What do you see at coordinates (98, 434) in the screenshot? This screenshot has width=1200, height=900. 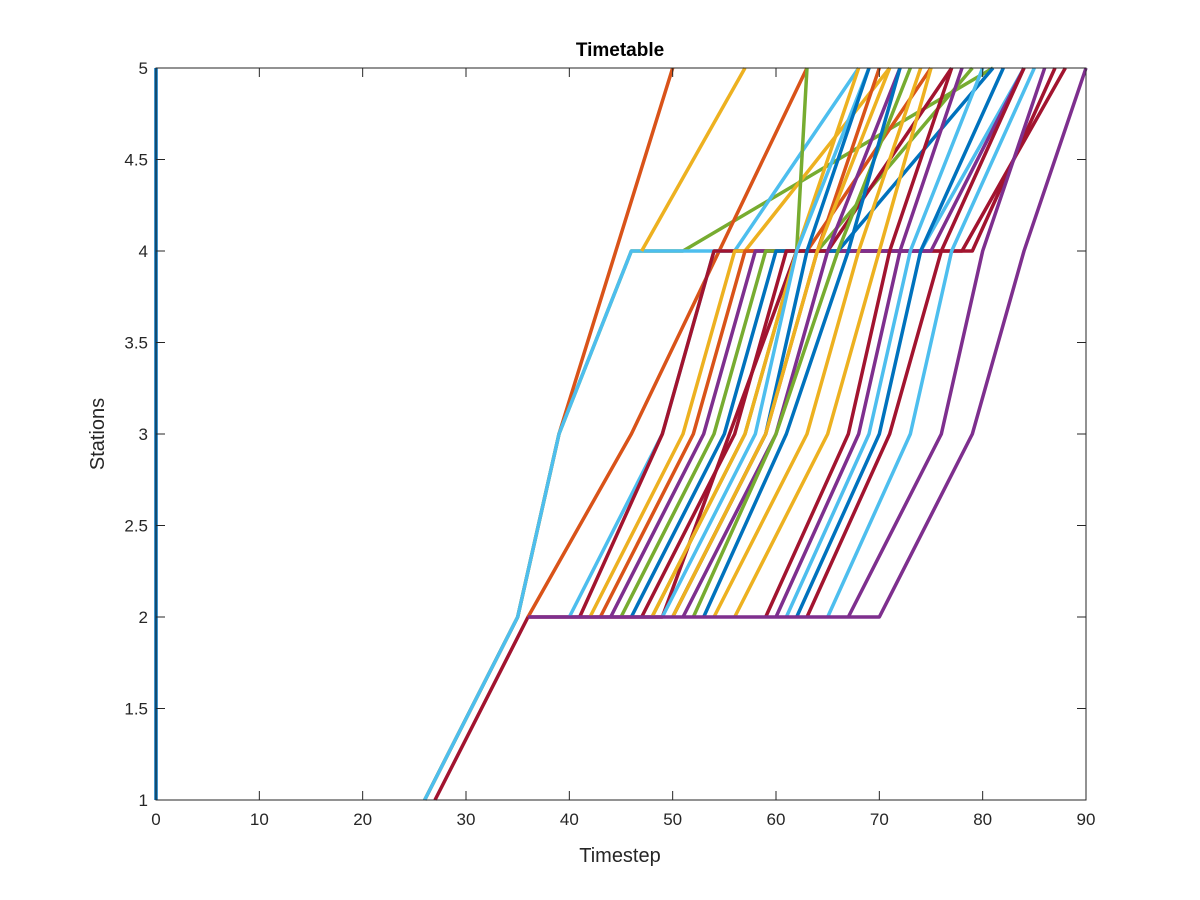 I see `y-axis-label: Stations` at bounding box center [98, 434].